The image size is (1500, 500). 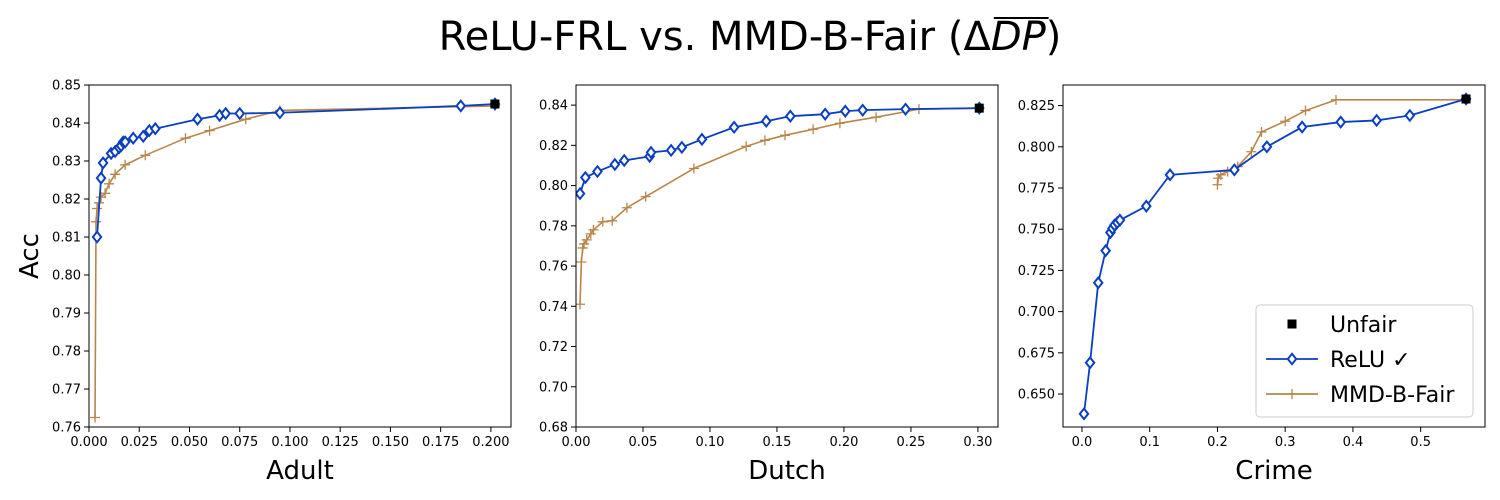 I want to click on y-tick-label: 0.650, so click(x=1036, y=395).